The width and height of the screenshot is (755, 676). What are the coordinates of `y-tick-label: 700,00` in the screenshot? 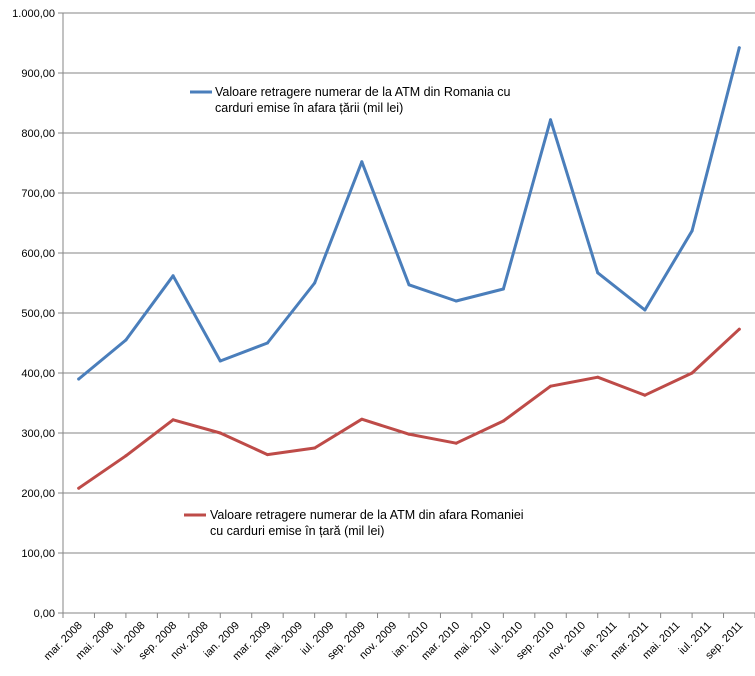 It's located at (38, 194).